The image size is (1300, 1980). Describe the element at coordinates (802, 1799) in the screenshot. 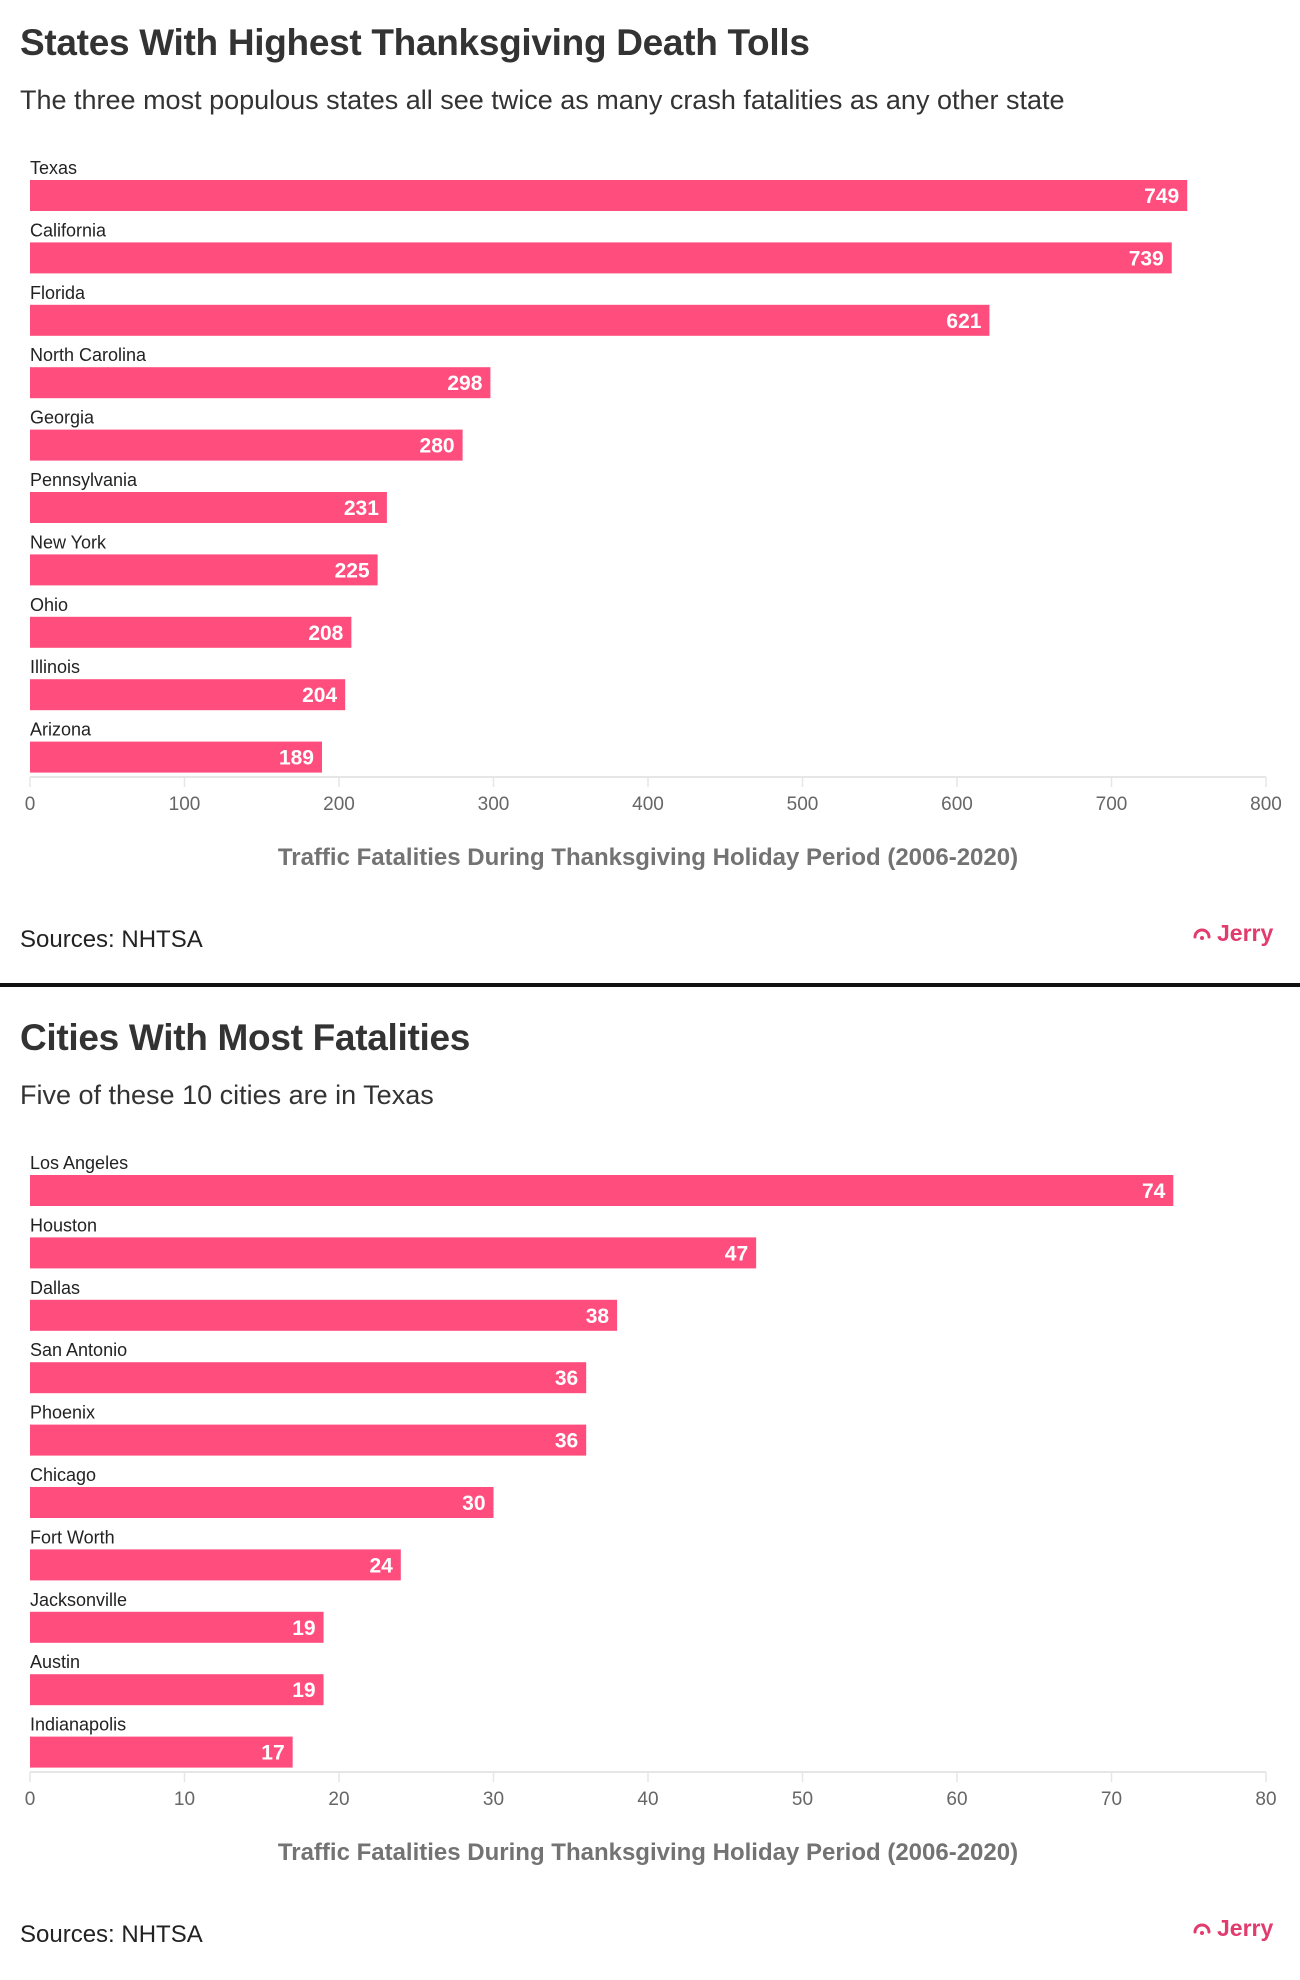

I see `x-tick-label: 50` at that location.